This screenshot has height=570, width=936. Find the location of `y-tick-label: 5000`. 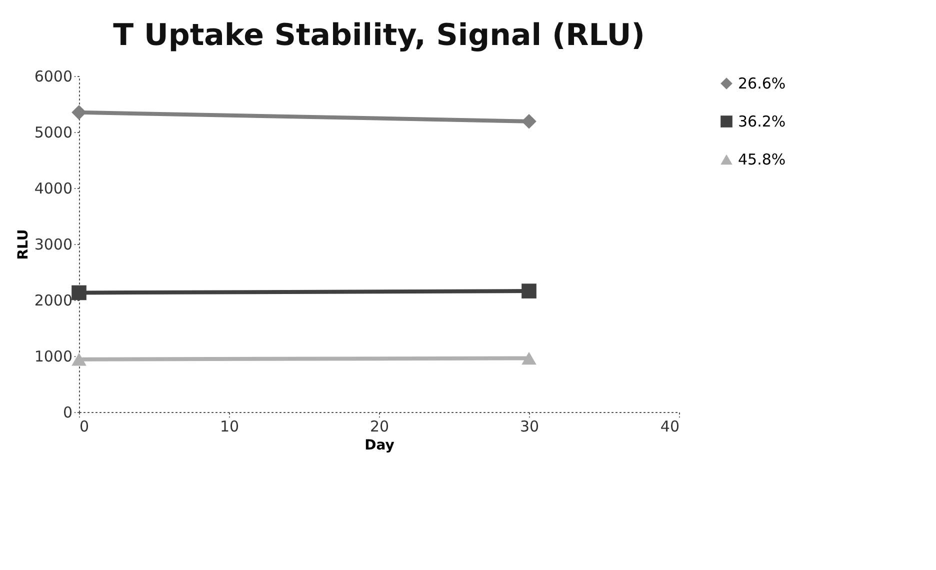

y-tick-label: 5000 is located at coordinates (53, 133).